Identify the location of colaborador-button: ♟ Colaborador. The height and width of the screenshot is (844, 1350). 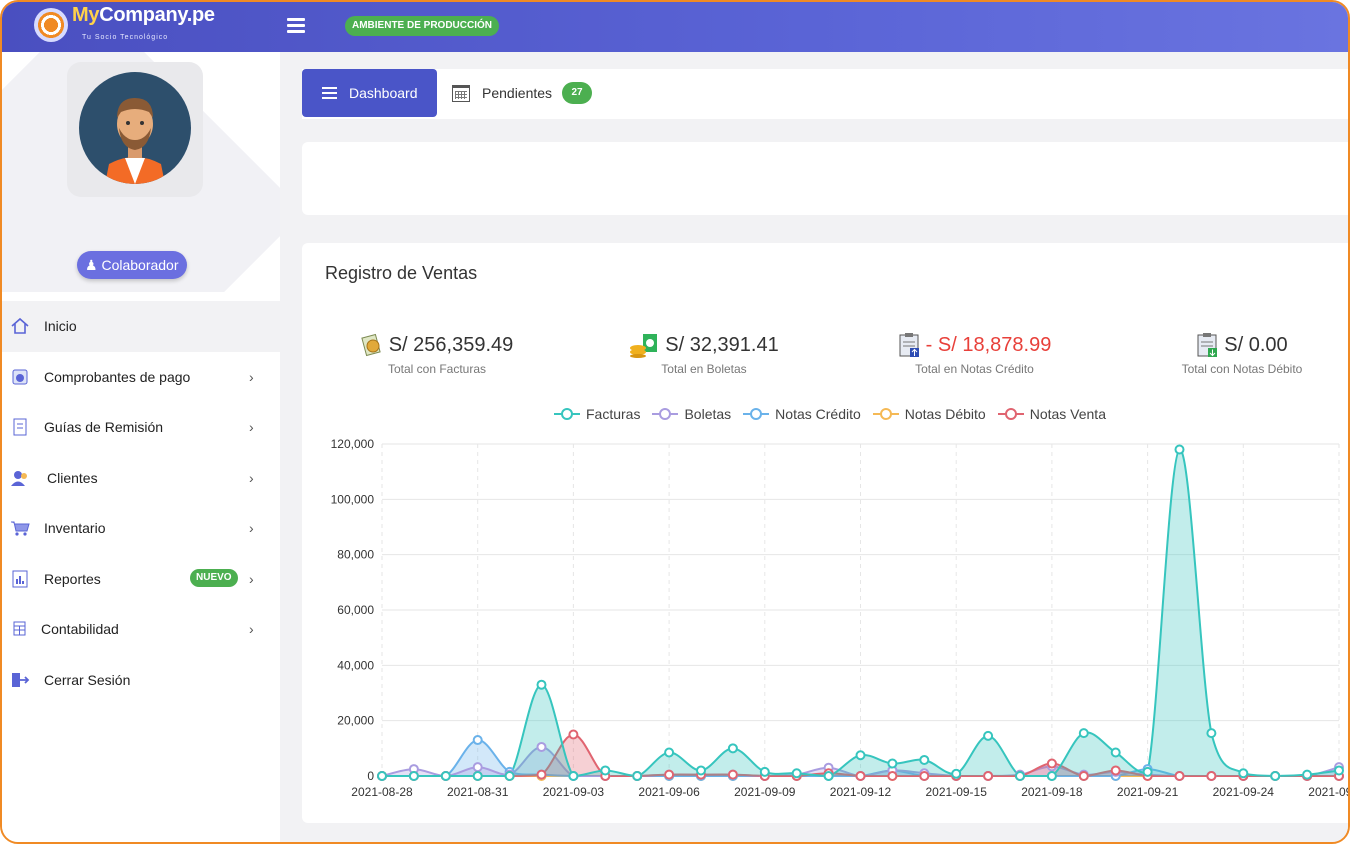
(132, 265).